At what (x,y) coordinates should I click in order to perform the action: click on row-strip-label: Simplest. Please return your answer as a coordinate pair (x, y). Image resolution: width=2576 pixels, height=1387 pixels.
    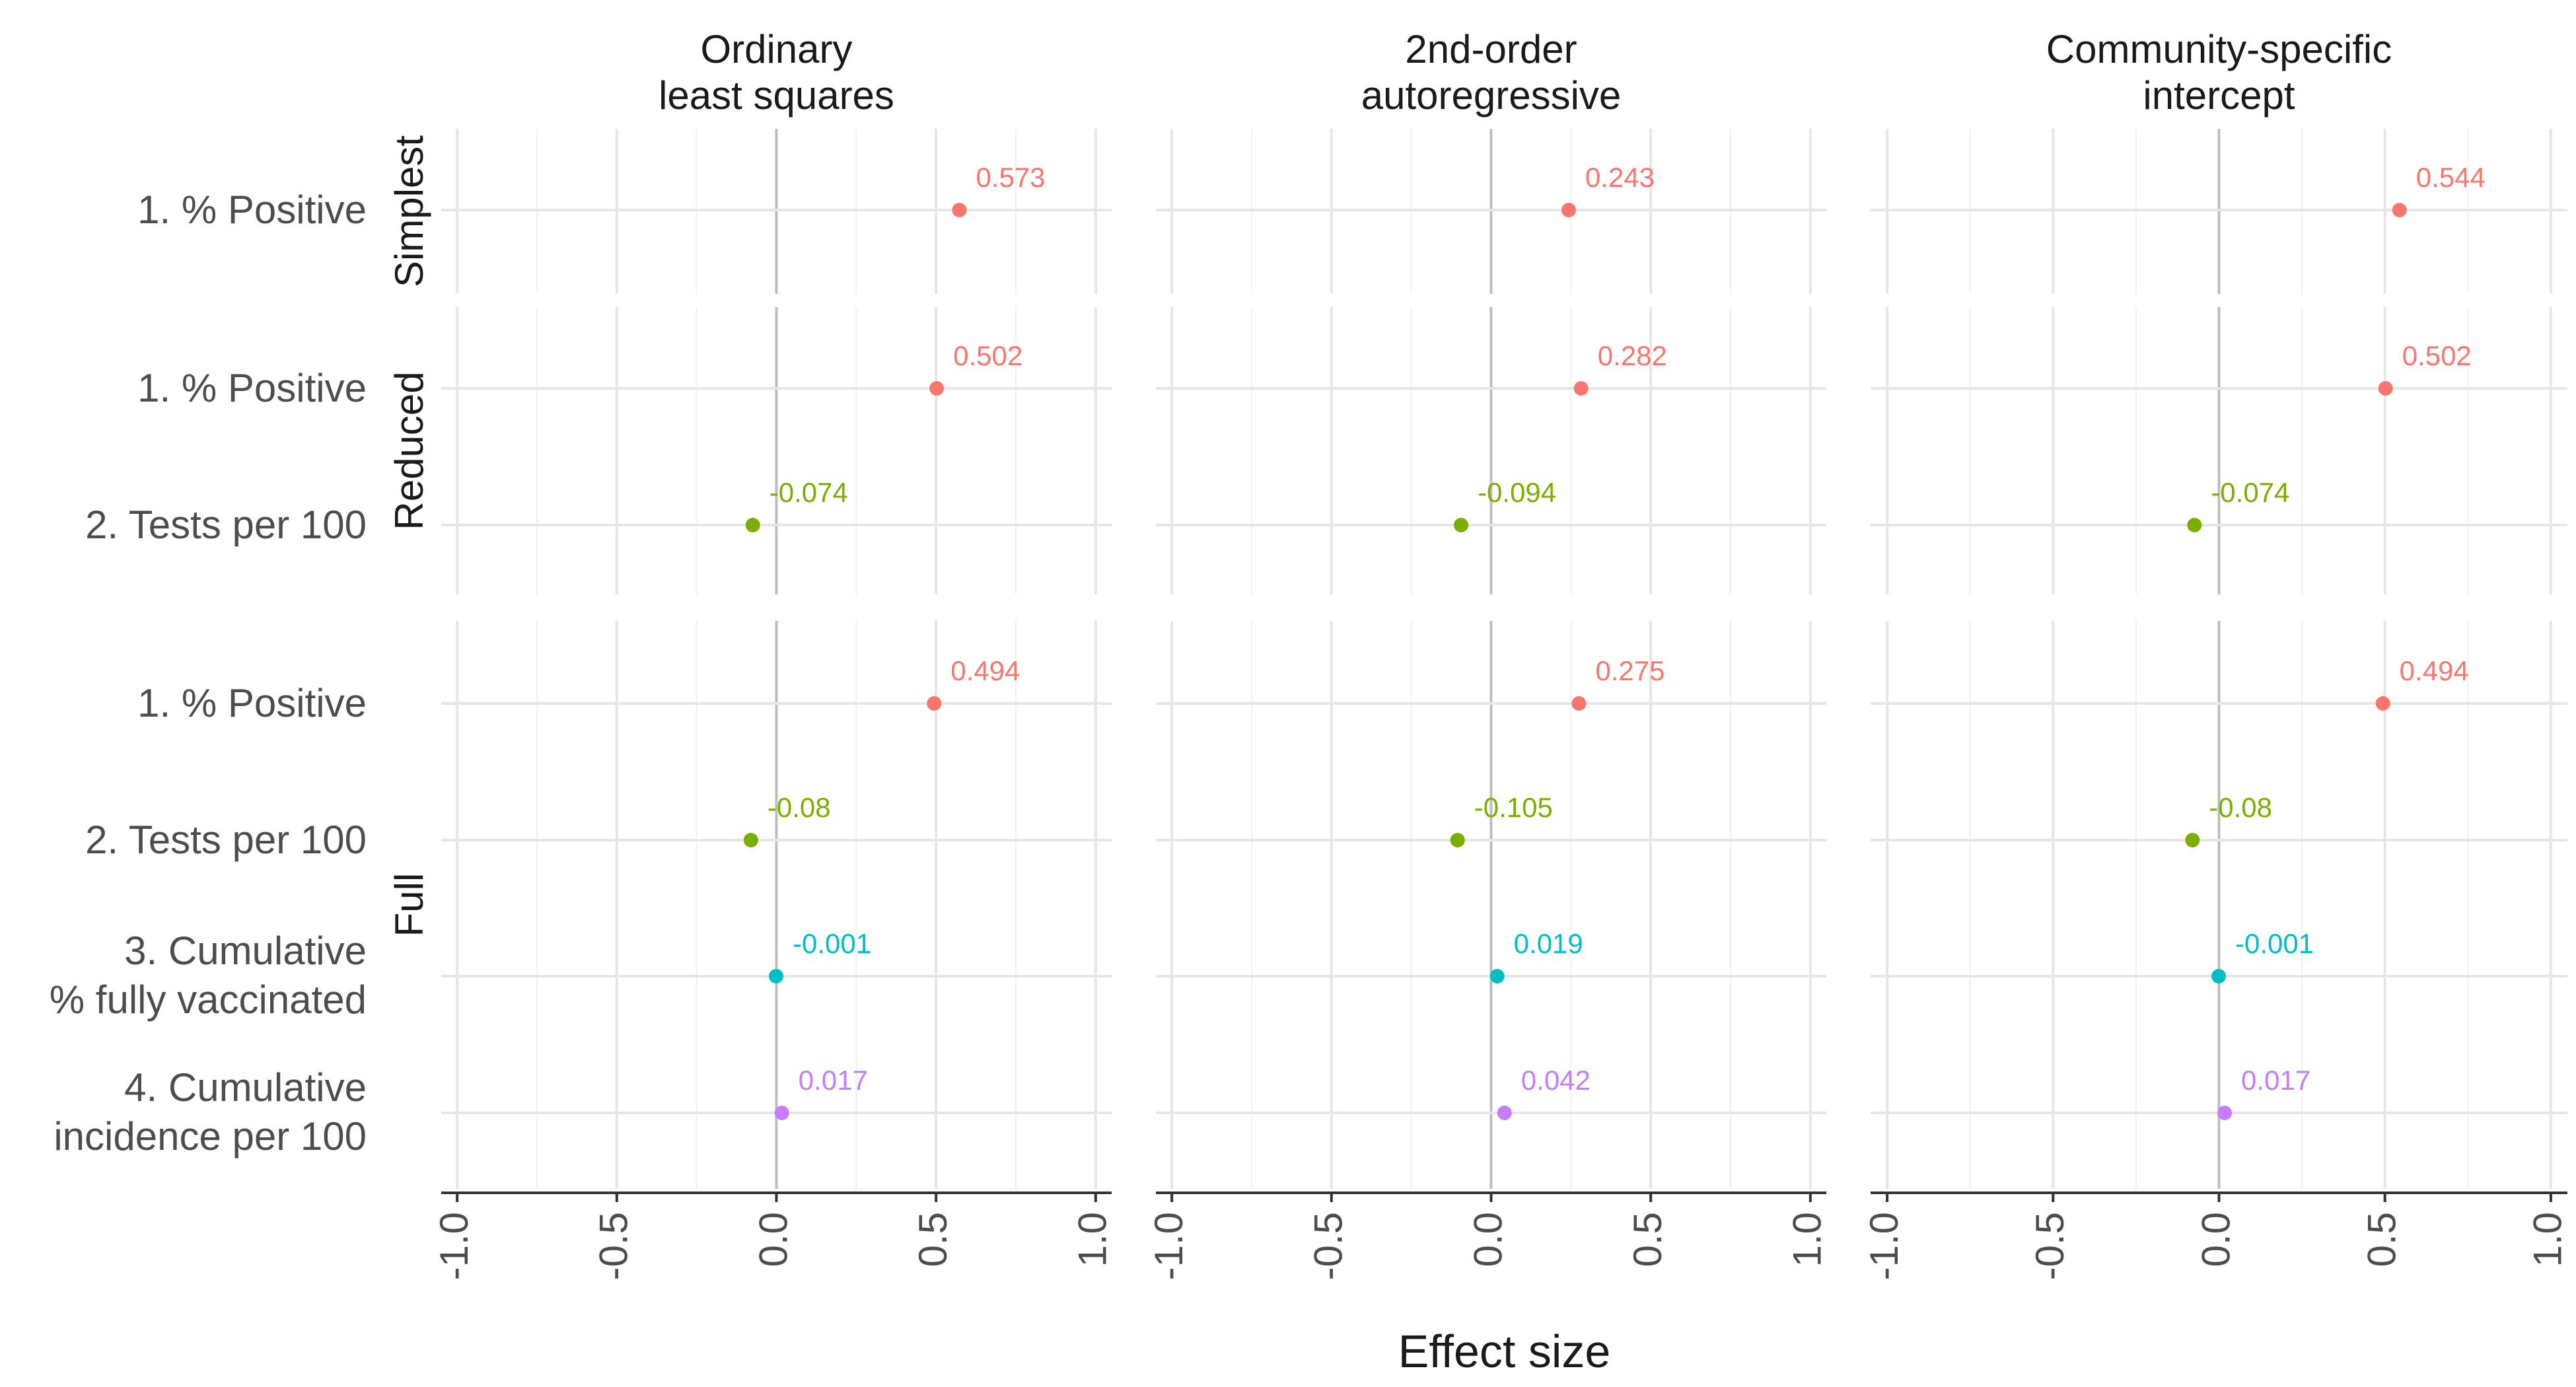
    Looking at the image, I should click on (409, 211).